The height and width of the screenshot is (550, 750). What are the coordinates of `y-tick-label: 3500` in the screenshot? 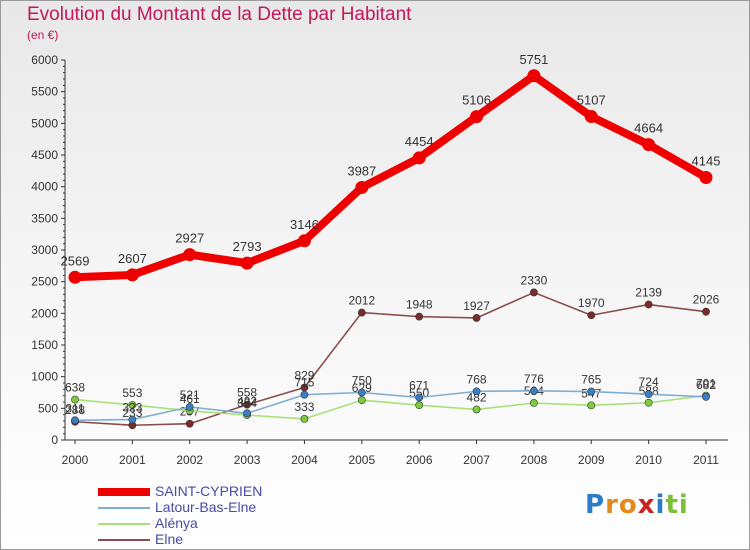 It's located at (44, 218).